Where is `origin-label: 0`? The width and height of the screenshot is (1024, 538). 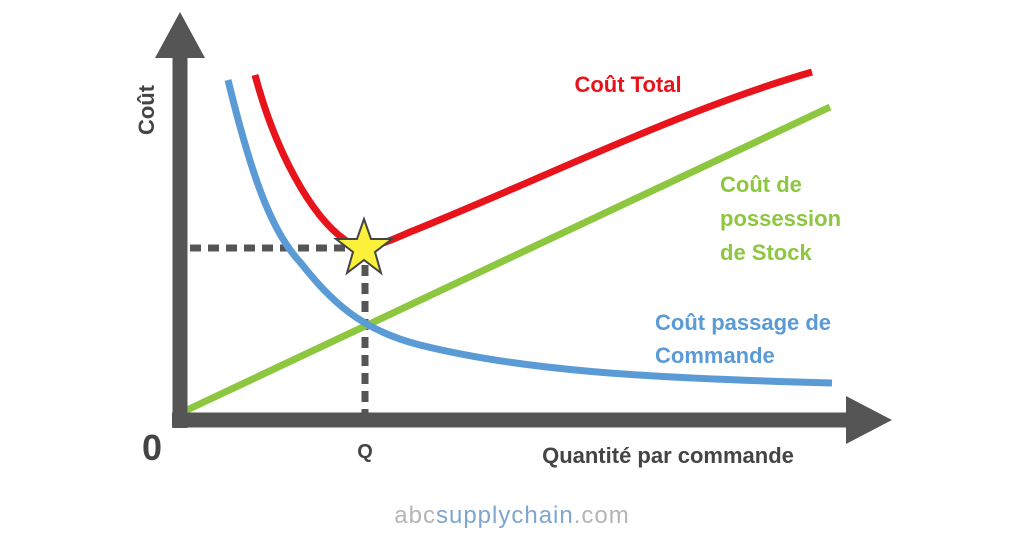 origin-label: 0 is located at coordinates (152, 447).